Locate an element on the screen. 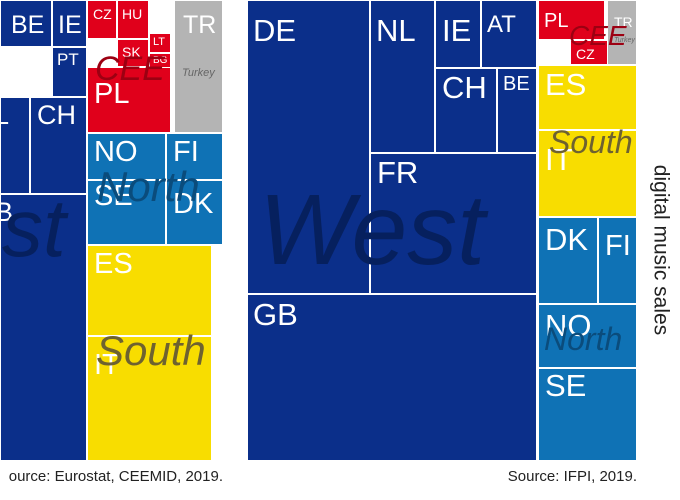 This screenshot has width=680, height=500. tile-pt: PT is located at coordinates (69, 72).